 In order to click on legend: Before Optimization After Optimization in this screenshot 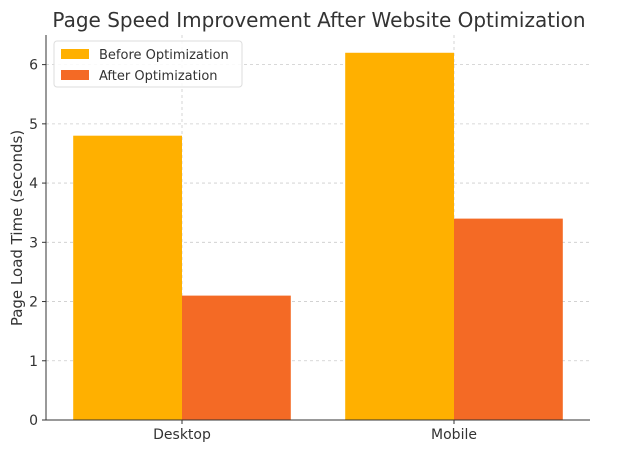, I will do `click(148, 64)`.